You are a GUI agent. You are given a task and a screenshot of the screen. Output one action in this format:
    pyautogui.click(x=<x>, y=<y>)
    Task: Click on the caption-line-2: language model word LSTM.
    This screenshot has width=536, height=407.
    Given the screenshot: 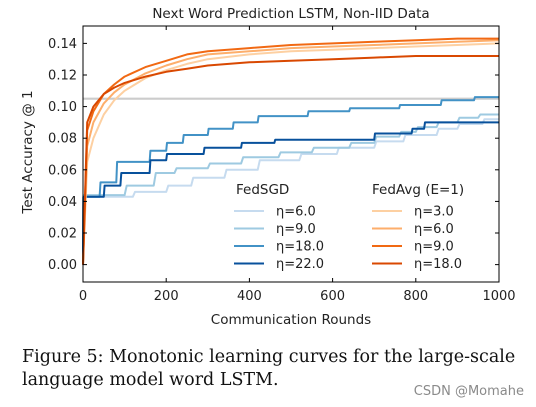 What is the action you would take?
    pyautogui.click(x=150, y=380)
    